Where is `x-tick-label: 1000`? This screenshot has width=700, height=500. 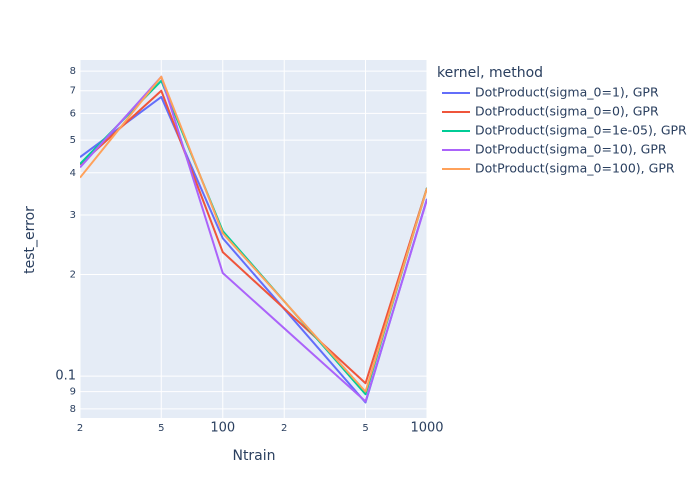 x-tick-label: 1000 is located at coordinates (426, 428).